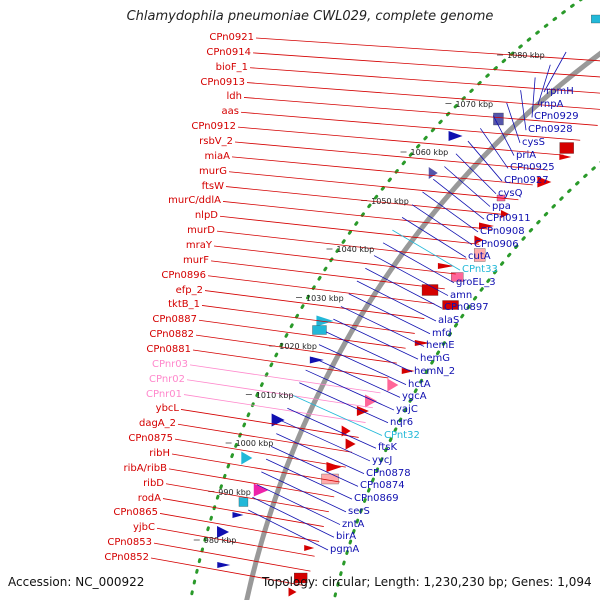 The width and height of the screenshot is (600, 600). Describe the element at coordinates (143, 528) in the screenshot. I see `left-gene-label: yjbC` at that location.